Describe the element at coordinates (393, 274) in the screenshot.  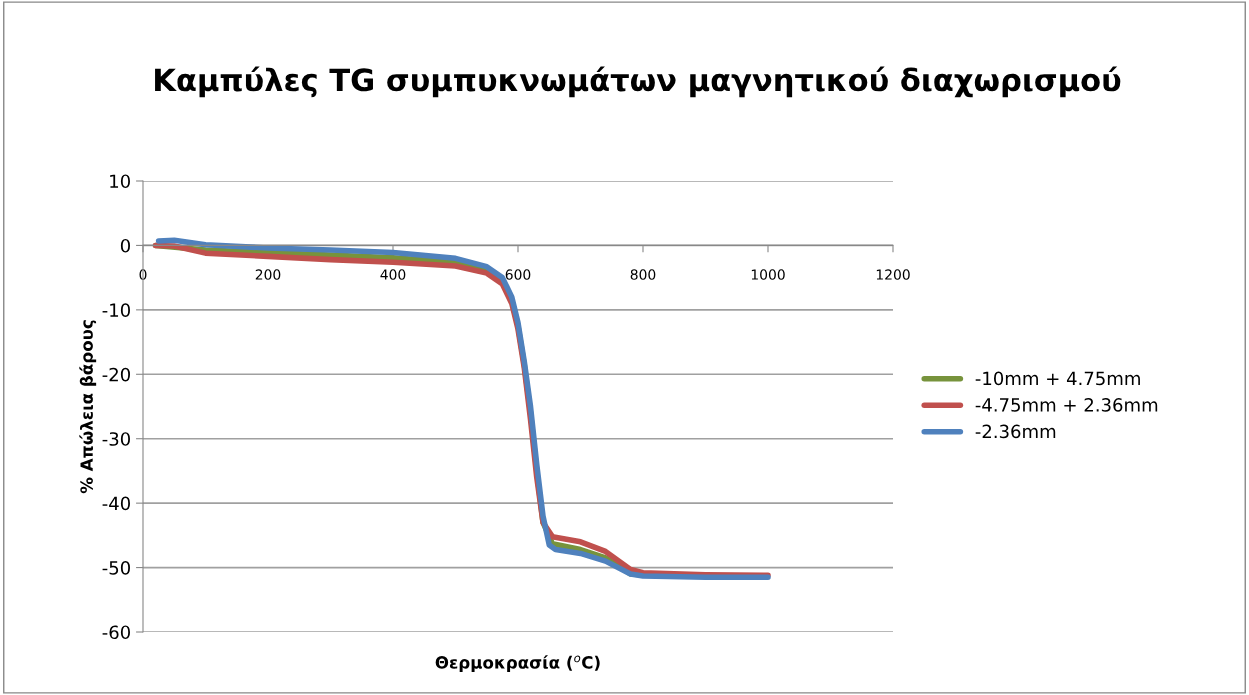
I see `x-tick-label: 400` at that location.